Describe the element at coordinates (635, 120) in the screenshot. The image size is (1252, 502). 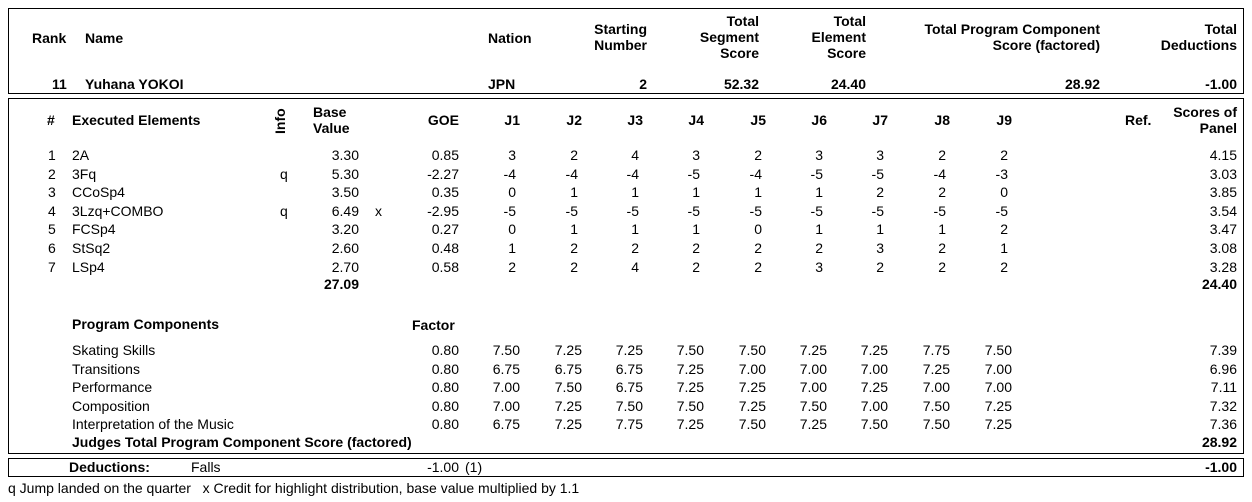
I see `judge-header-3: J3` at that location.